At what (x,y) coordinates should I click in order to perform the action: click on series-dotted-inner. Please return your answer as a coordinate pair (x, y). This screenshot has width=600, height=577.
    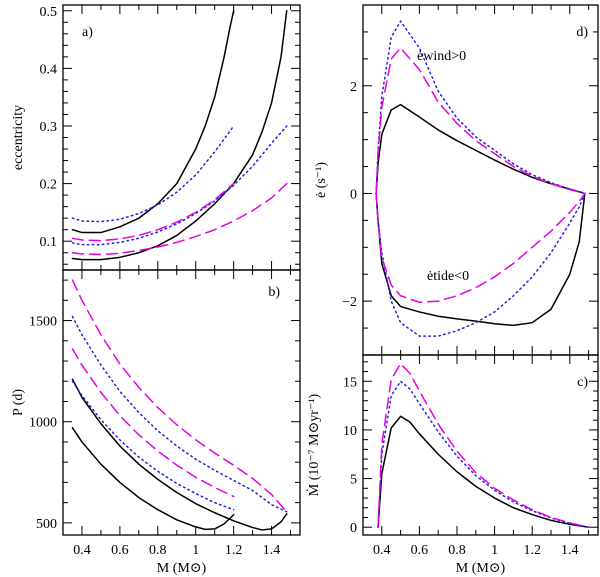
    Looking at the image, I should click on (153, 445).